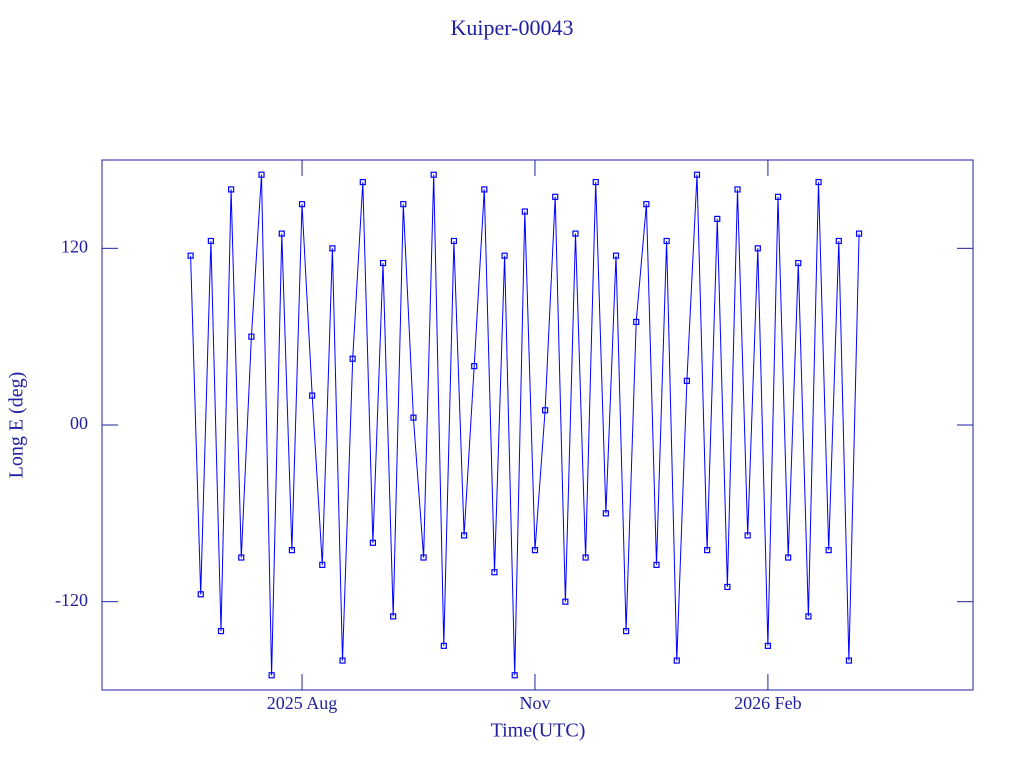 Image resolution: width=1024 pixels, height=773 pixels. I want to click on x-tick-label: 2026 Feb, so click(768, 703).